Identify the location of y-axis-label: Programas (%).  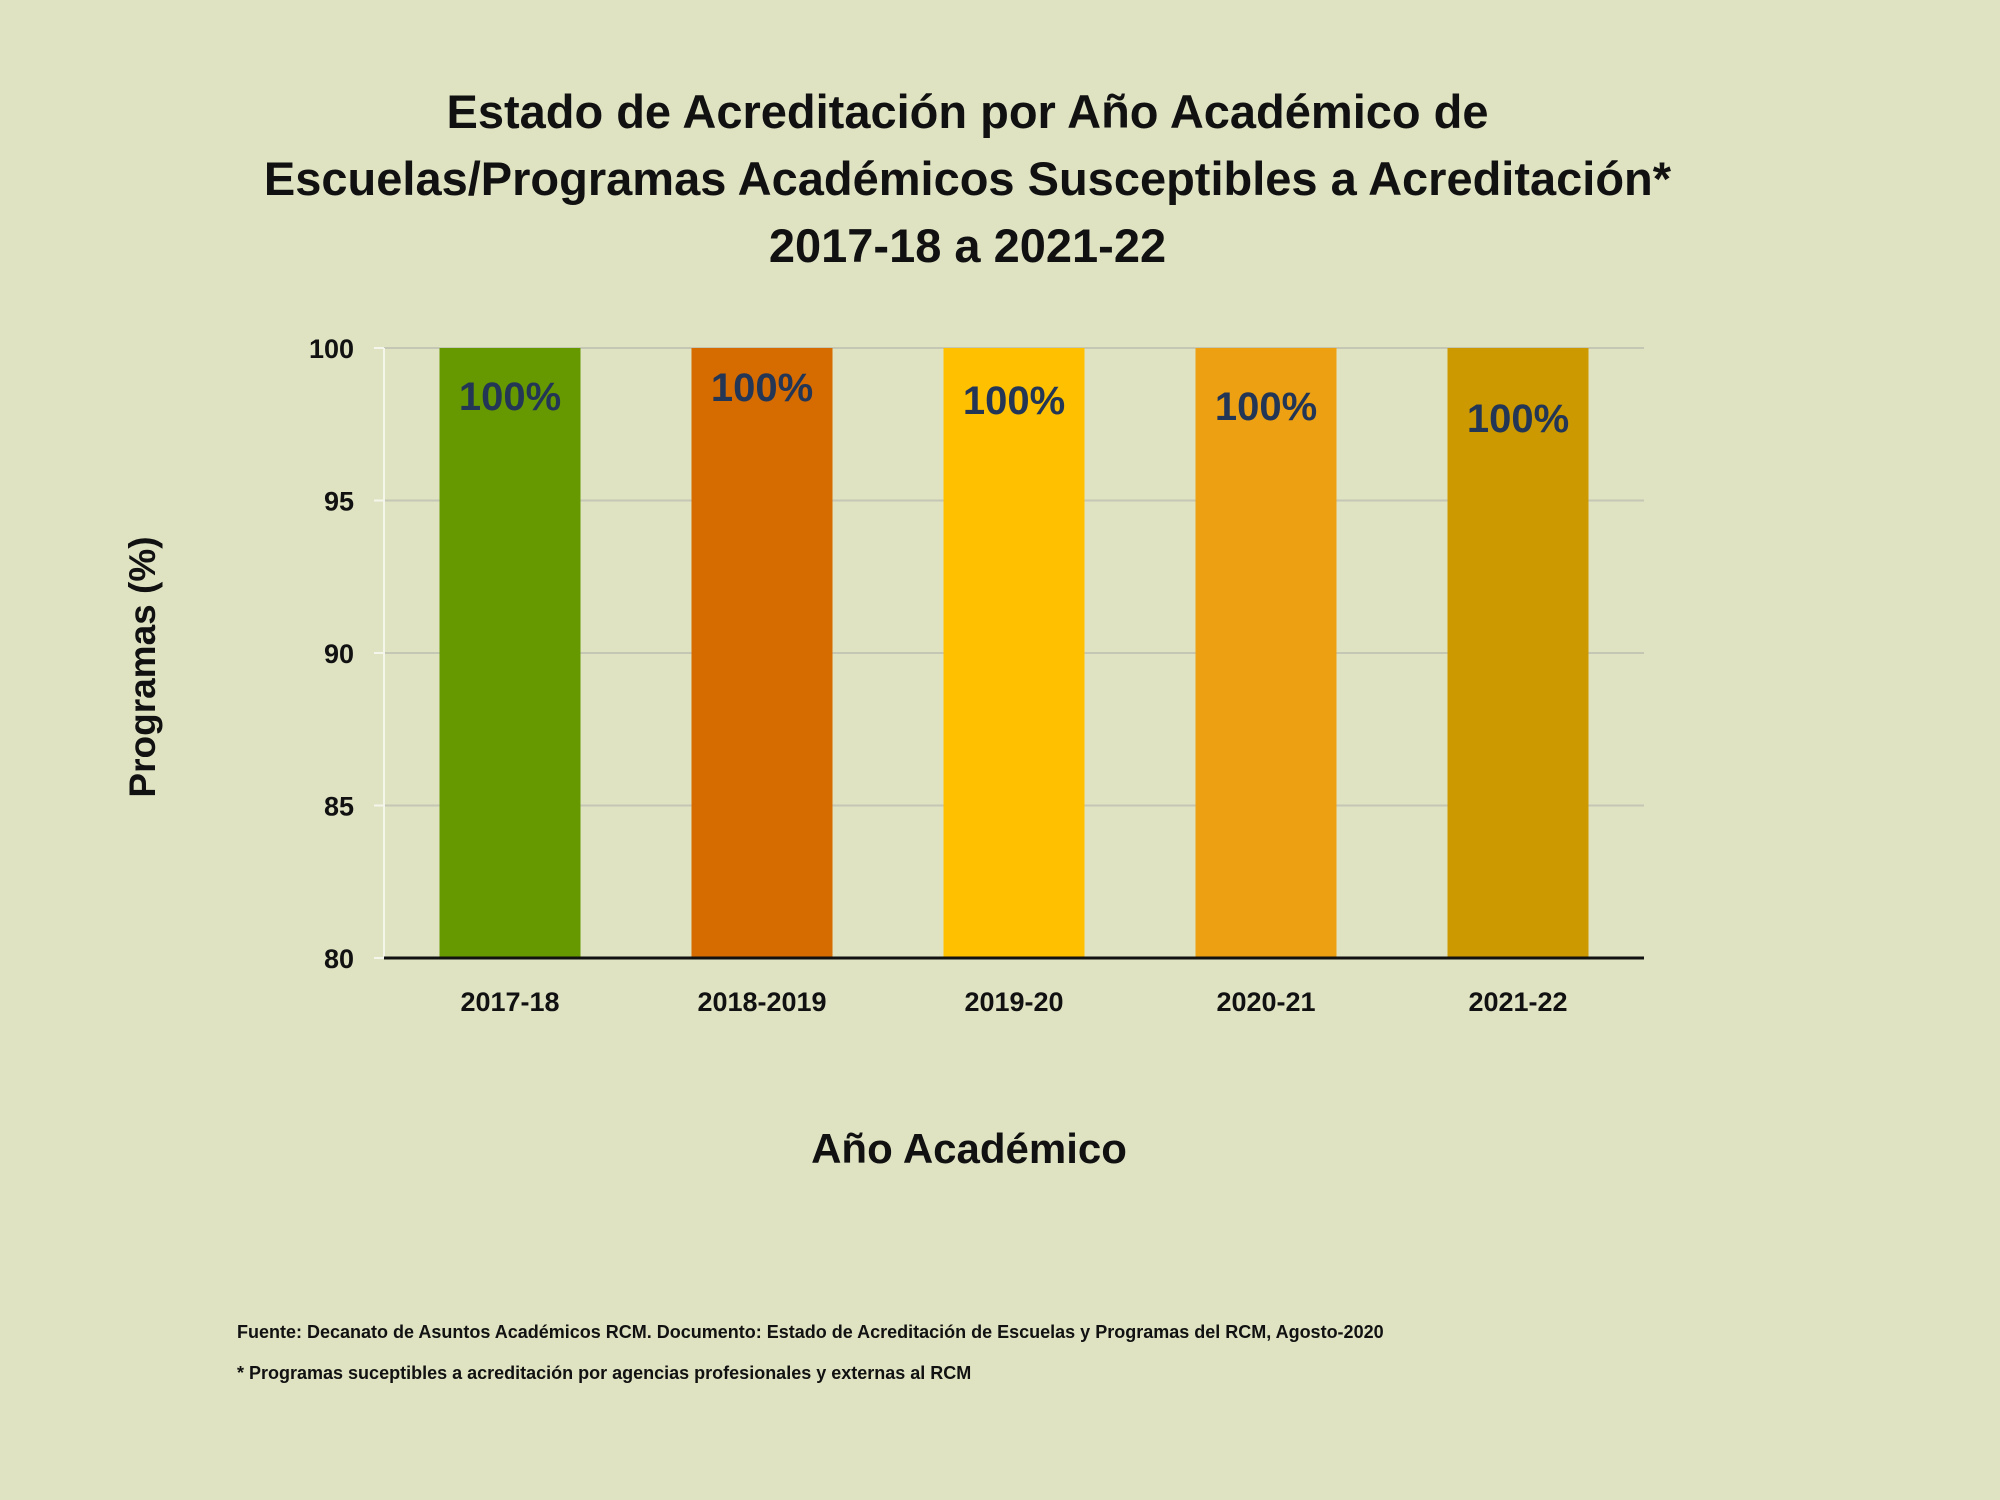
(142, 667).